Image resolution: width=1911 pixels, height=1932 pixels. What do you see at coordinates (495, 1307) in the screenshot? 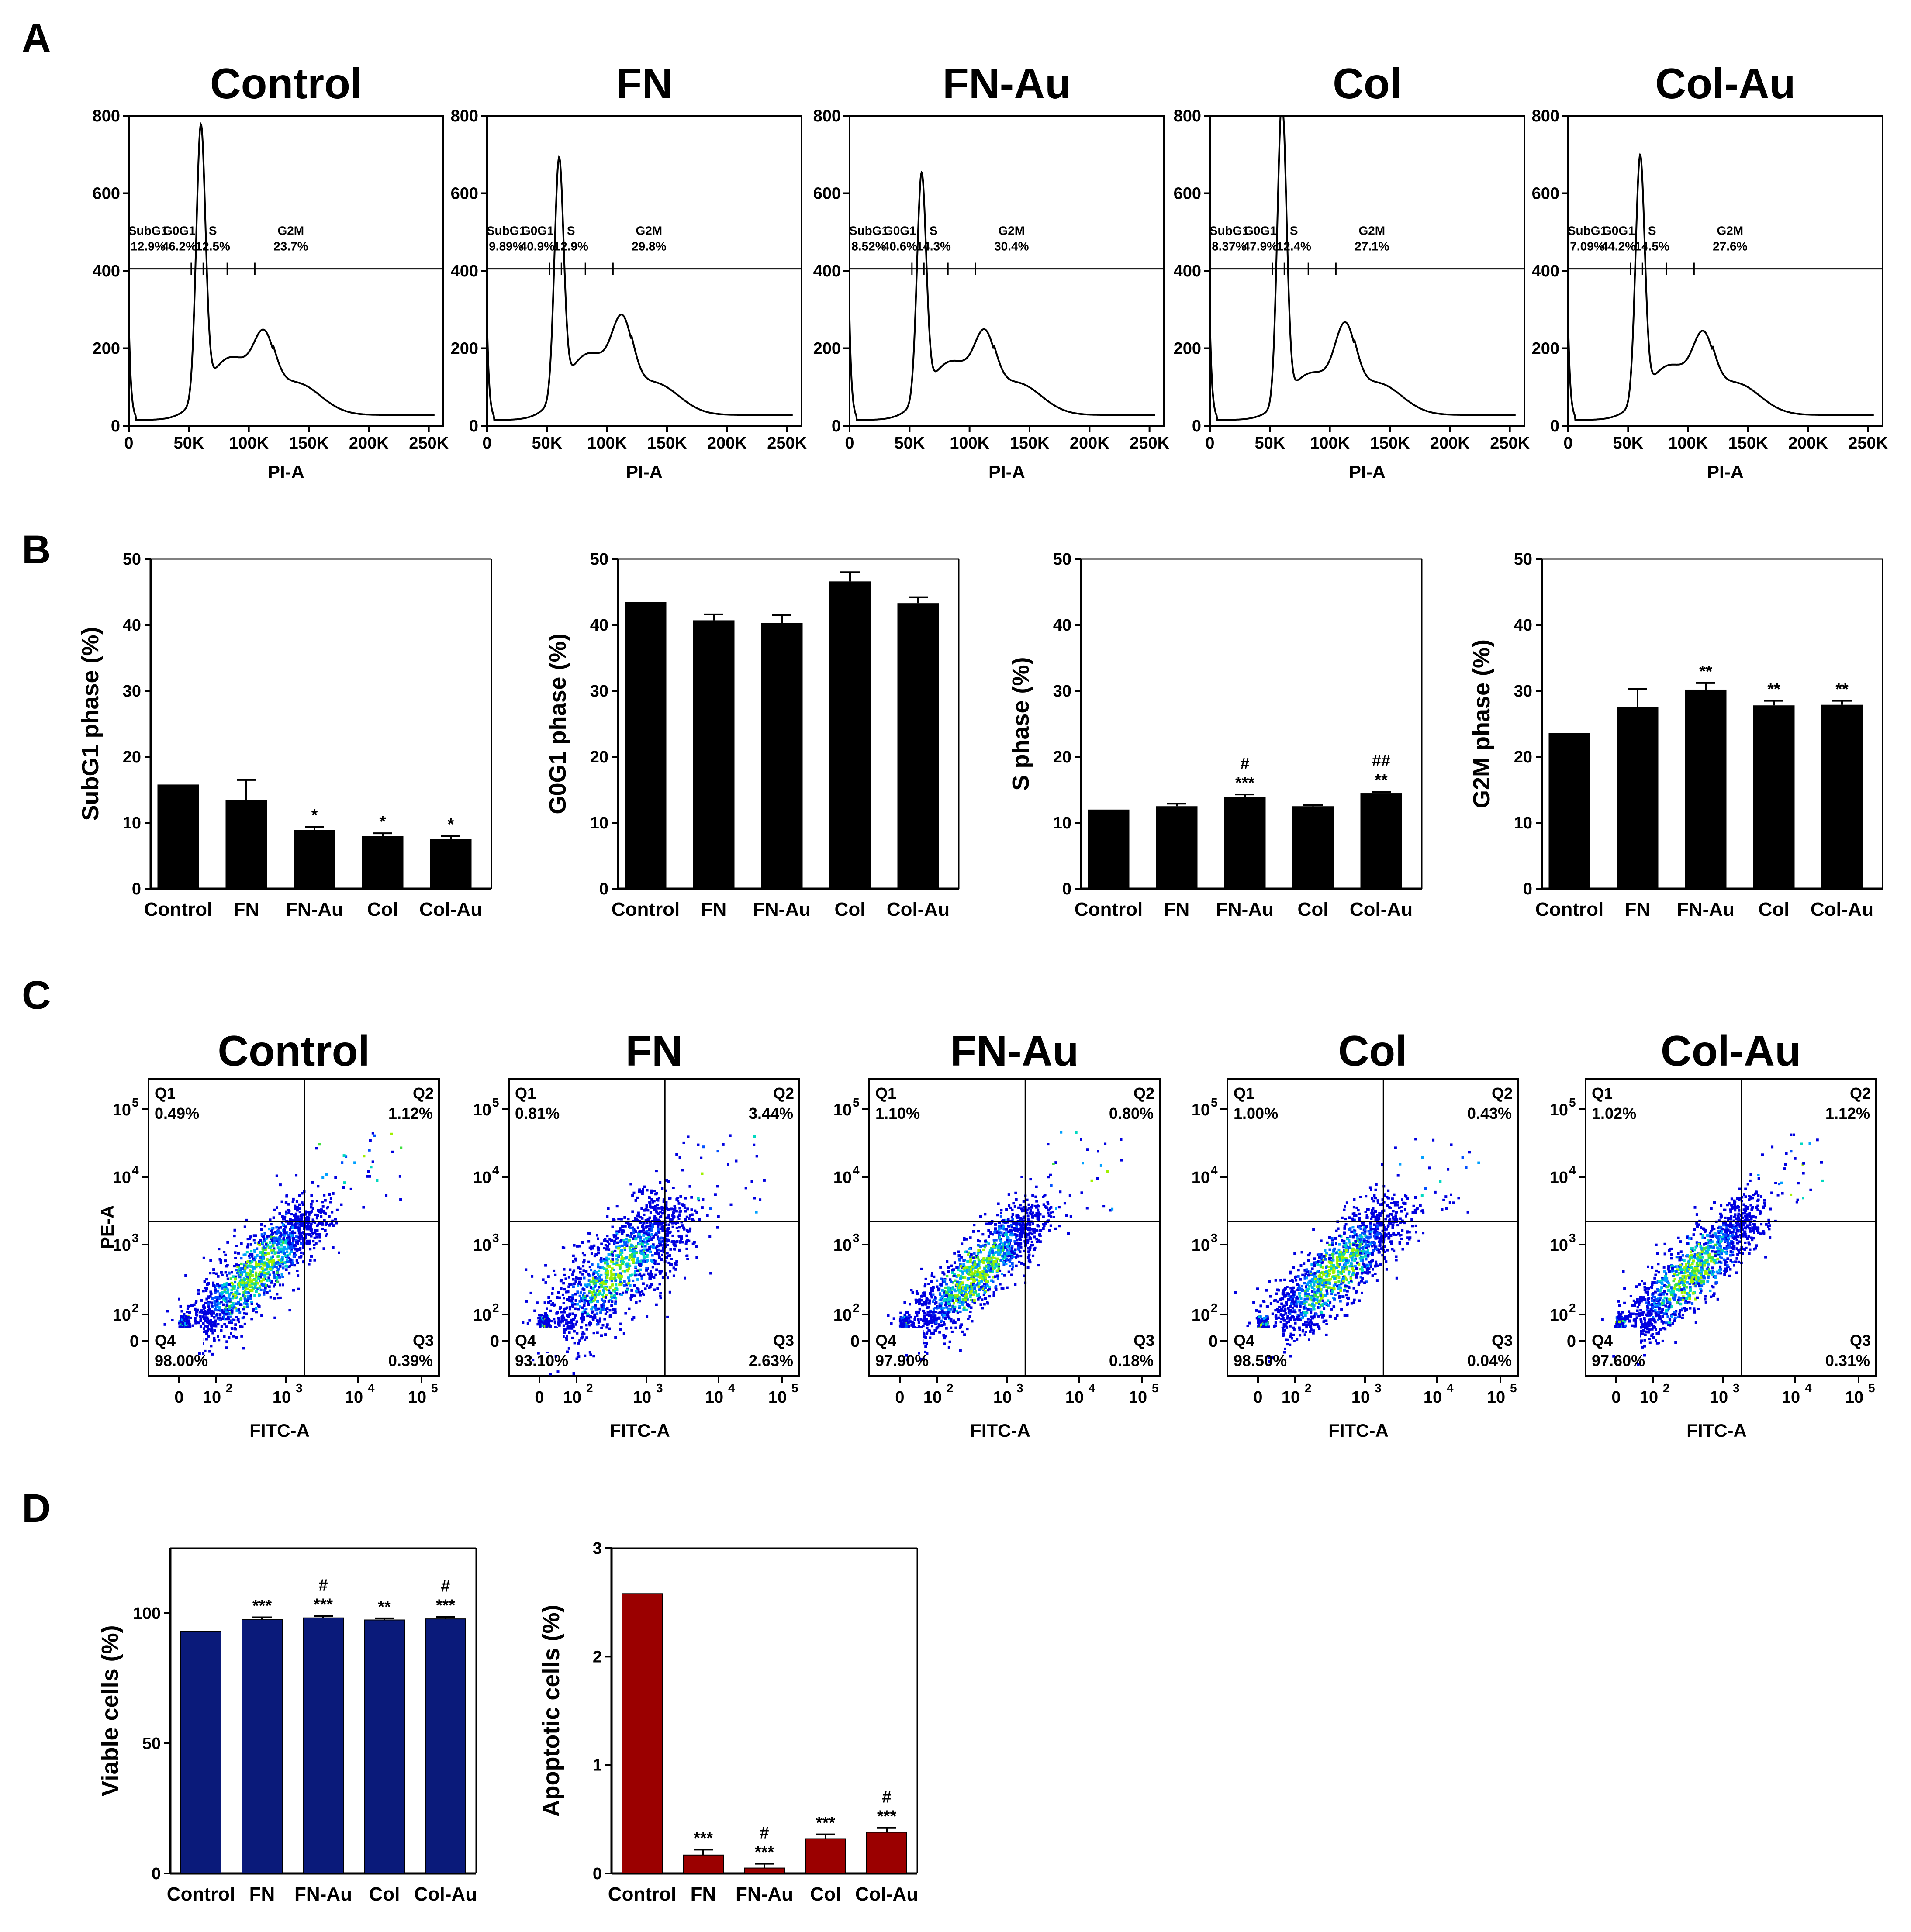
I see `y-tick-exponent: 2` at bounding box center [495, 1307].